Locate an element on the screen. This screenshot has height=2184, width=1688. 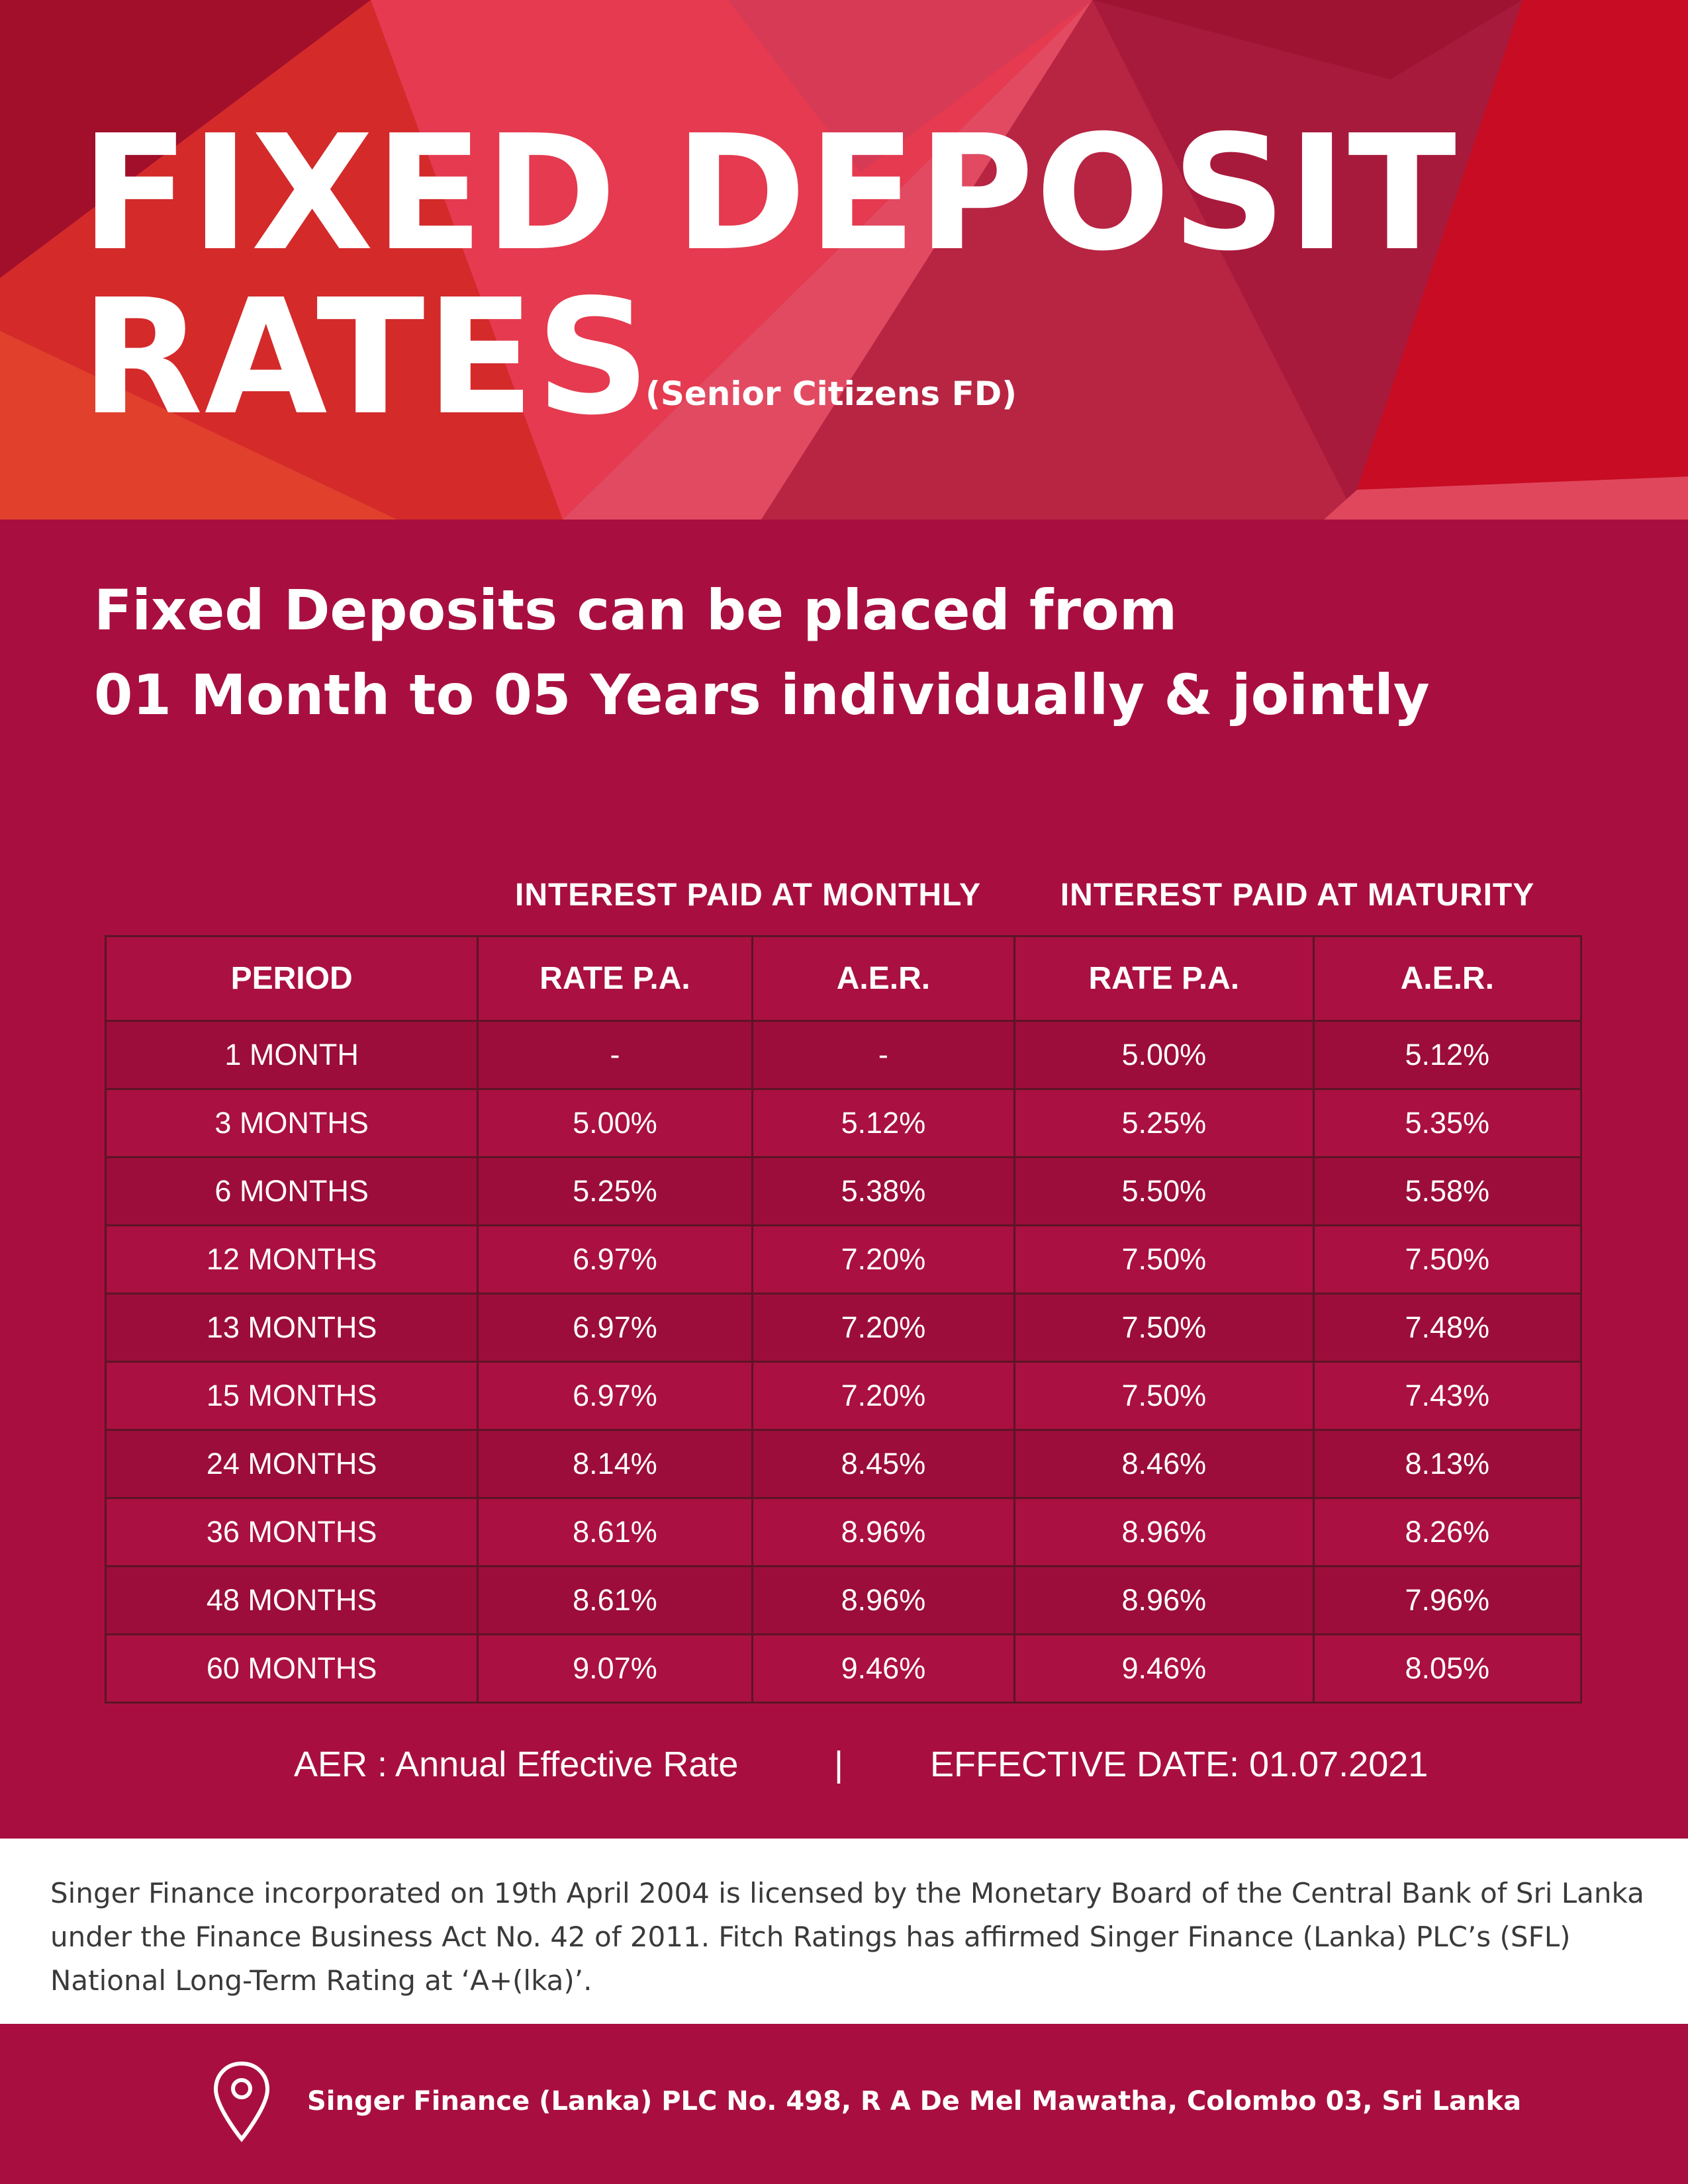
period-cell: 12 MONTHS is located at coordinates (291, 1259).